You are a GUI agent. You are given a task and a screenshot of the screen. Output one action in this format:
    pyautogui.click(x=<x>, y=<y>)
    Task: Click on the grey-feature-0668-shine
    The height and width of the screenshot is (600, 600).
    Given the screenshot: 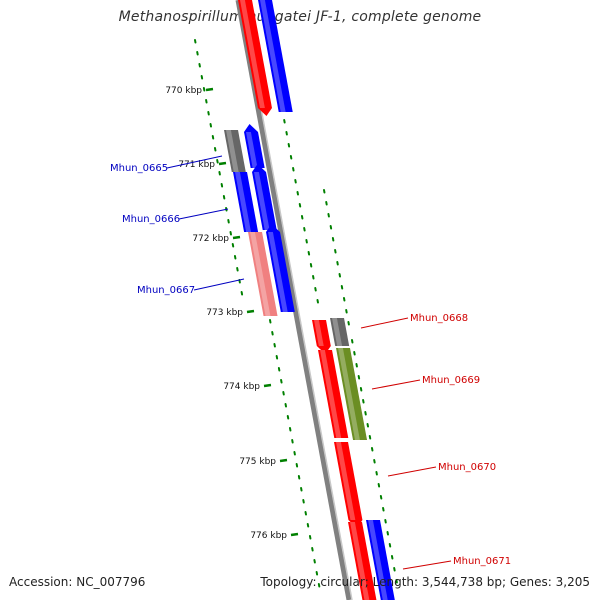 What is the action you would take?
    pyautogui.click(x=337, y=332)
    